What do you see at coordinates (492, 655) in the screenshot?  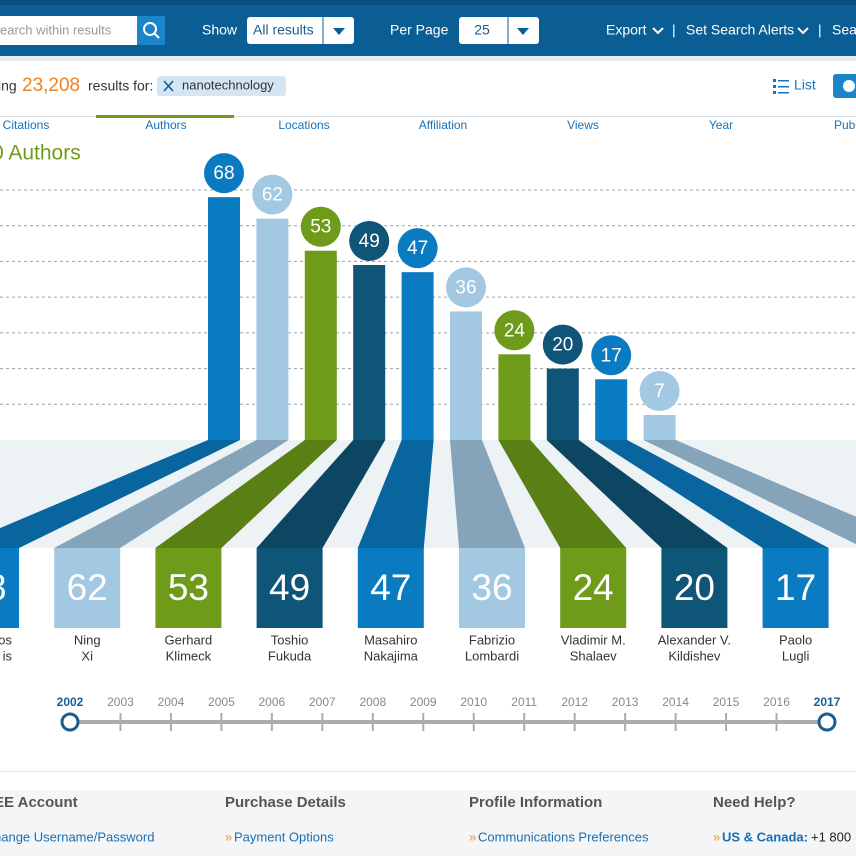 I see `author-name: Lombardi` at bounding box center [492, 655].